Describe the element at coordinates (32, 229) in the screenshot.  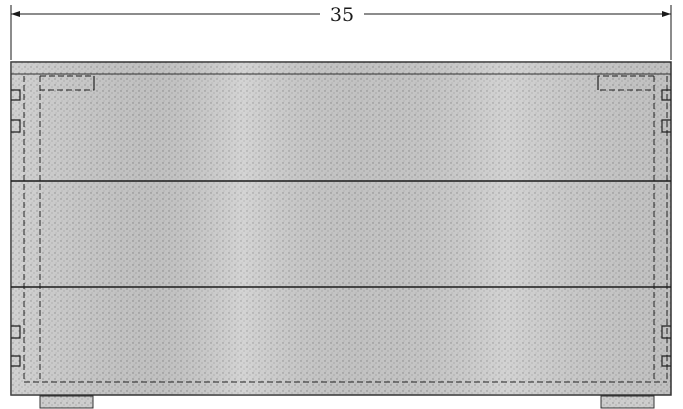
I see `hidden-lines-left` at that location.